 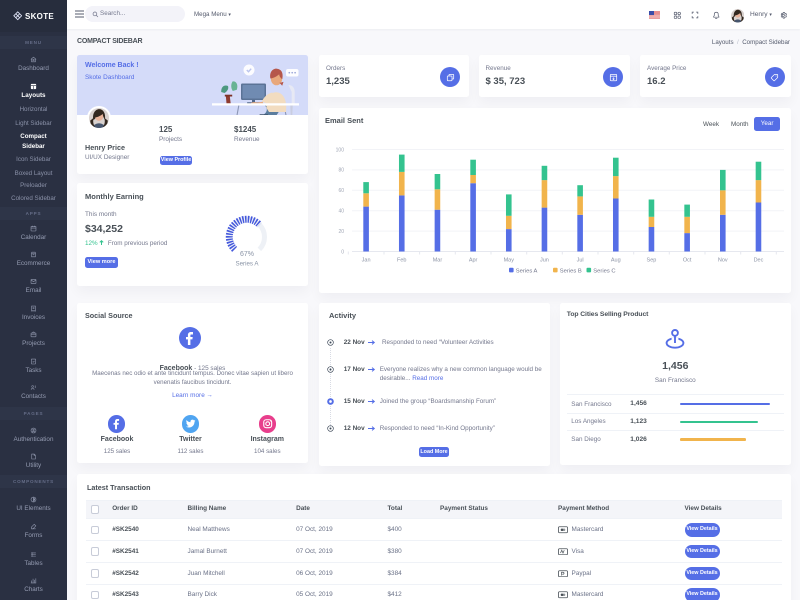 I want to click on svg-text: Mar, so click(x=438, y=261).